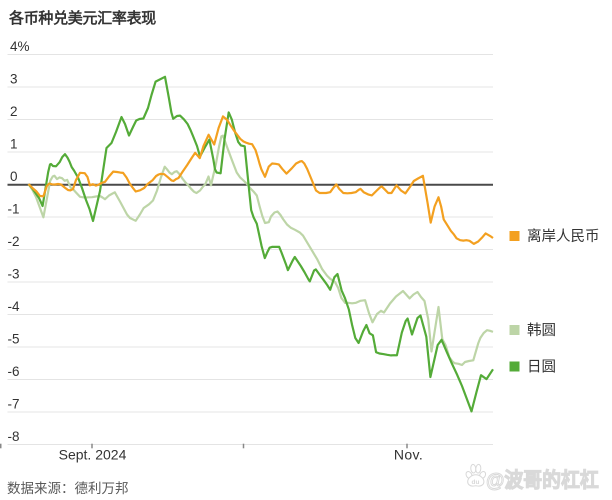 The image size is (612, 500). What do you see at coordinates (14, 436) in the screenshot?
I see `svg-text: -8` at bounding box center [14, 436].